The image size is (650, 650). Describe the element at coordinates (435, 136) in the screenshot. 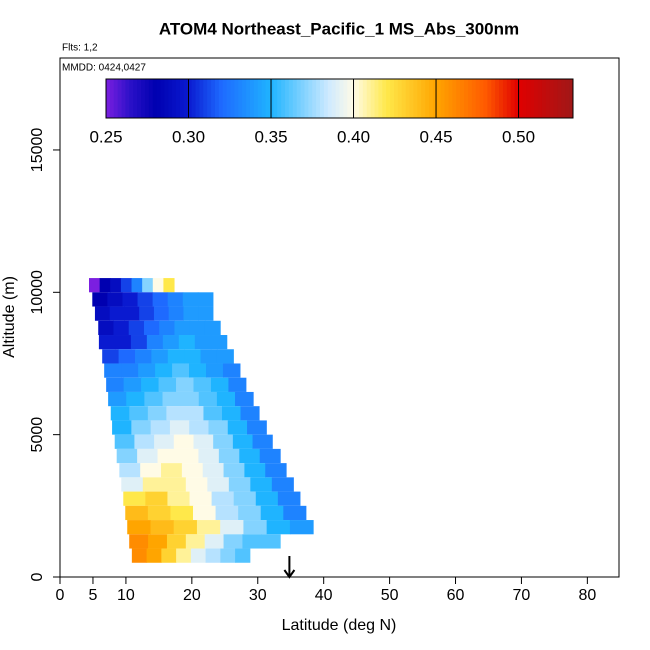

I see `colorbar-tick-label: 0.45` at that location.